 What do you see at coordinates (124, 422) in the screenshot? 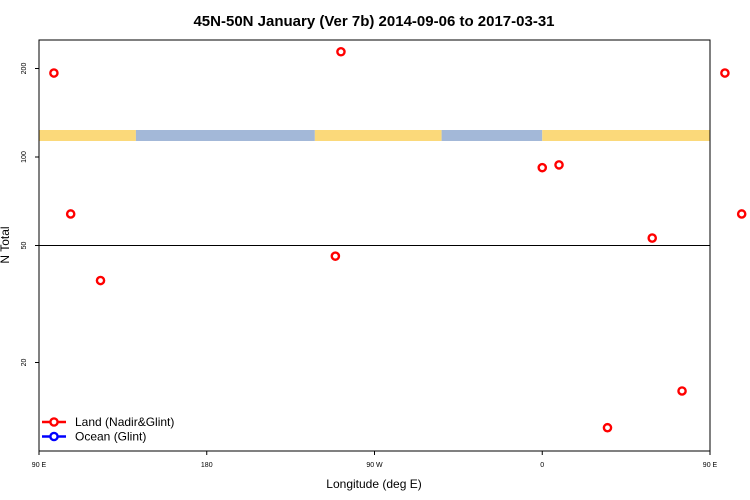
I see `legend-label: Land (Nadir&Glint)` at bounding box center [124, 422].